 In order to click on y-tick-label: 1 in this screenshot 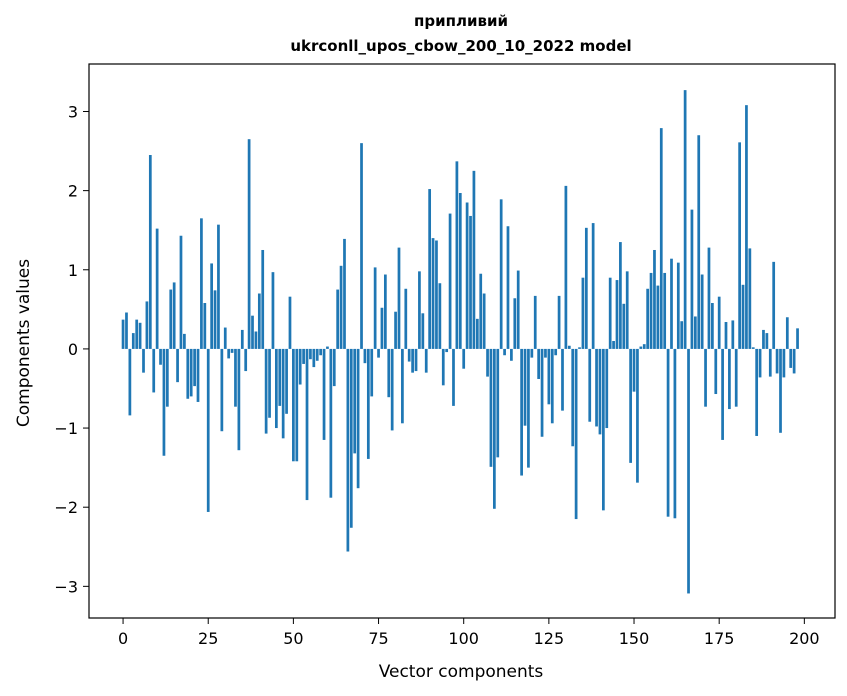, I will do `click(73, 270)`.